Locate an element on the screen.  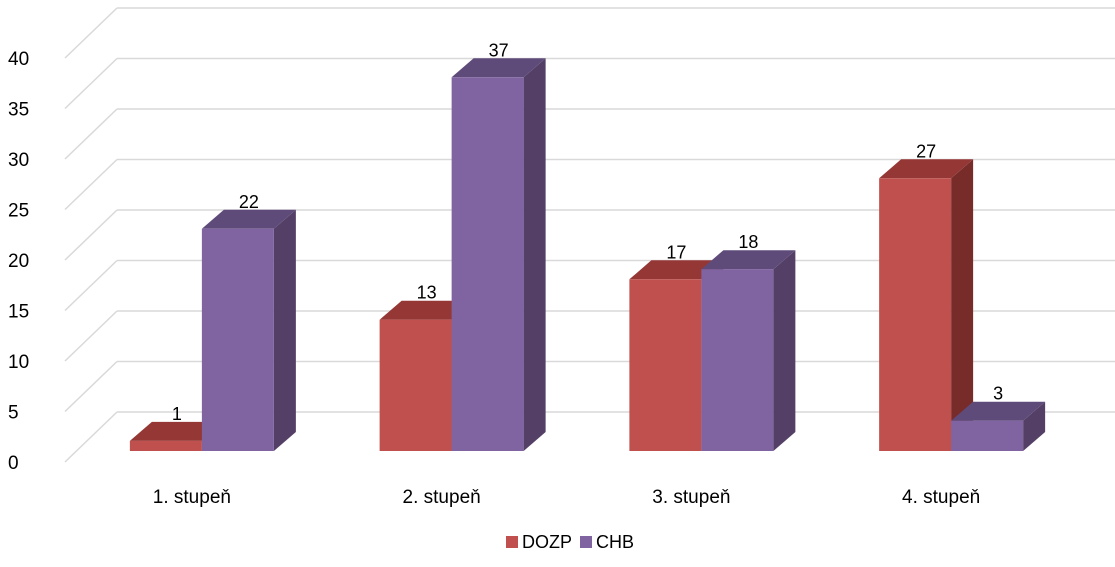
legend-label: CHB is located at coordinates (615, 542).